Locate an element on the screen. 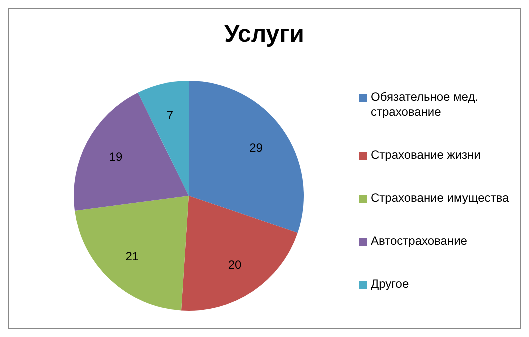  data-label: 21 is located at coordinates (133, 256).